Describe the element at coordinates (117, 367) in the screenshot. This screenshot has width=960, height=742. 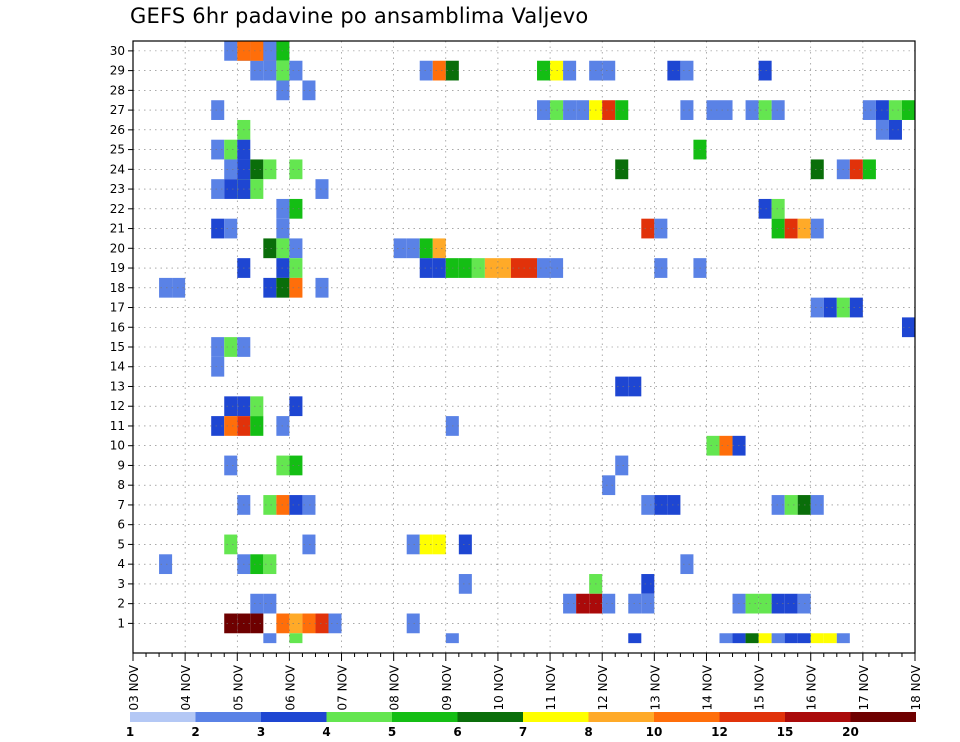
I see `y-tick-label: 14` at that location.